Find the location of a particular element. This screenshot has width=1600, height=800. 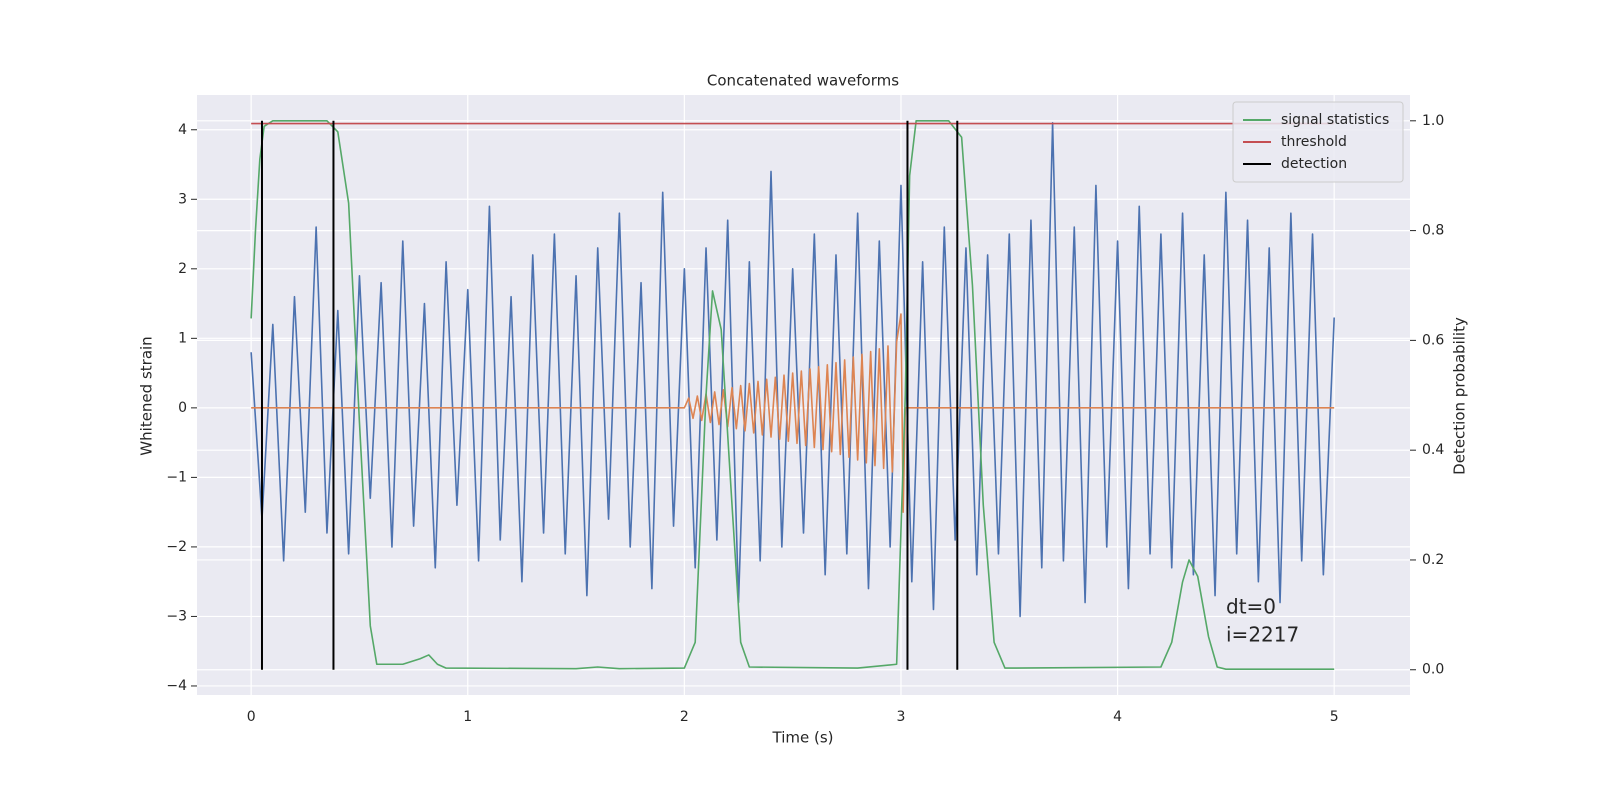

y2-tick-label: 0.4 is located at coordinates (1433, 450).